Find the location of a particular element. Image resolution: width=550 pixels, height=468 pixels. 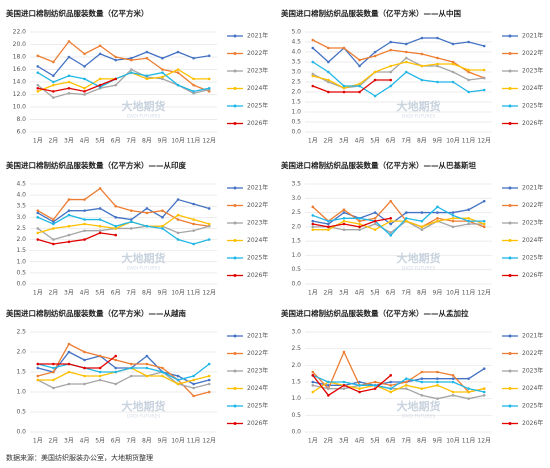

y-tick-label: 1.0 is located at coordinates (296, 398).